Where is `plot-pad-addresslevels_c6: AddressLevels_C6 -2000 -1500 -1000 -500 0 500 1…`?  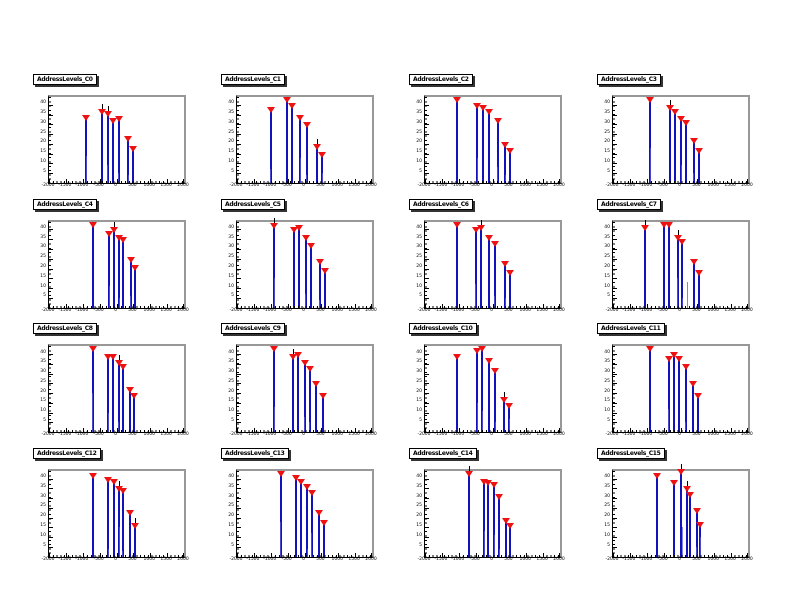
plot-pad-addresslevels_c6: AddressLevels_C6 -2000 -1500 -1000 -500 0 500 1… is located at coordinates (498, 257).